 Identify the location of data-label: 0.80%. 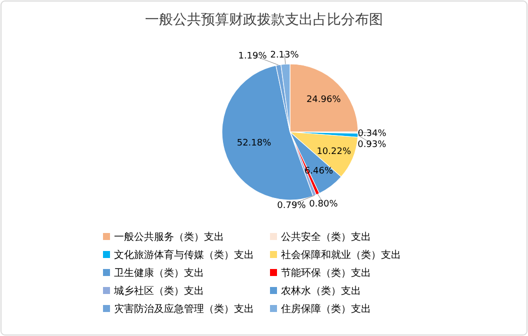
(323, 205).